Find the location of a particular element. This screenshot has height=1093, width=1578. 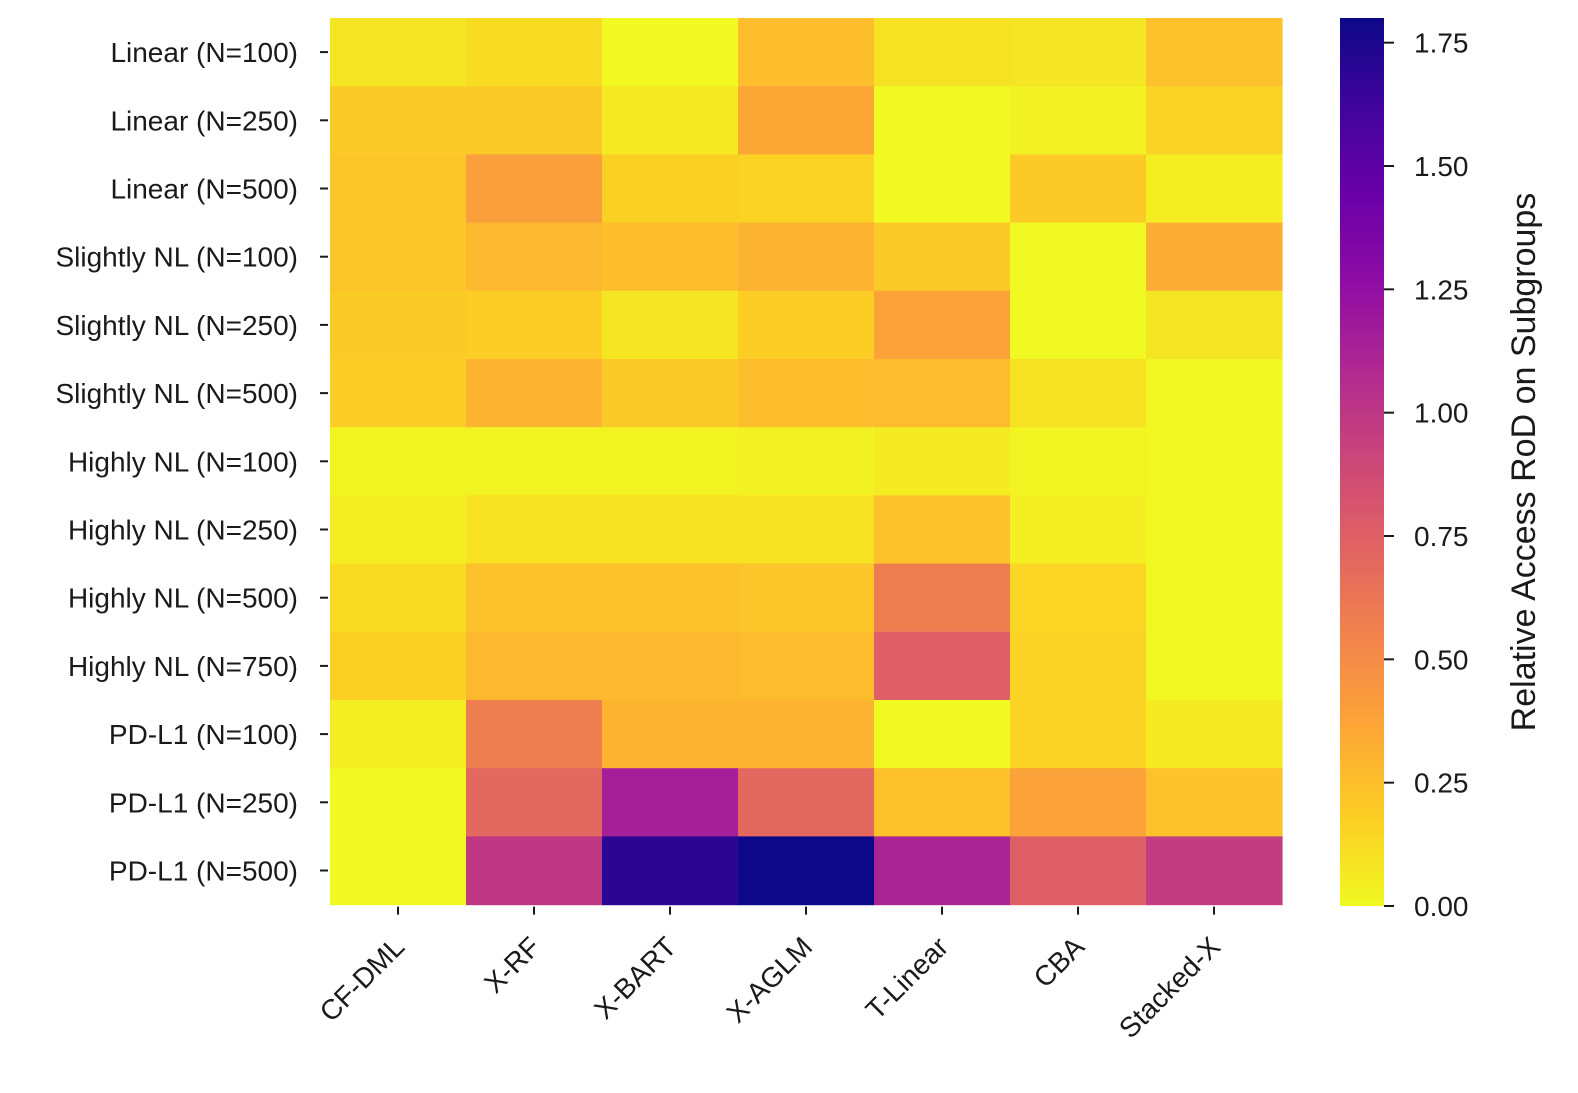

heatmap-cell-linear-n-100-cba is located at coordinates (1078, 52).